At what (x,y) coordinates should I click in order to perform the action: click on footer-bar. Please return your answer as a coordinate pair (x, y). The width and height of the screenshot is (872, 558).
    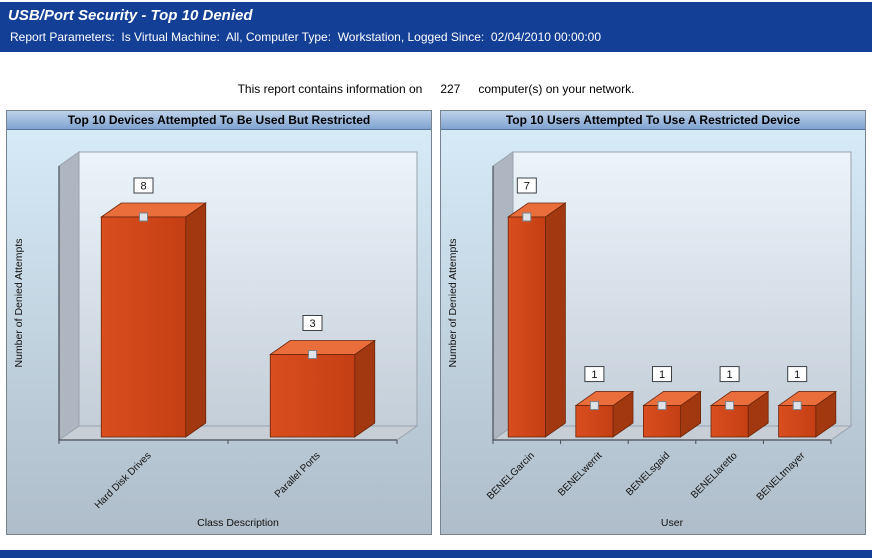
    Looking at the image, I should click on (436, 554).